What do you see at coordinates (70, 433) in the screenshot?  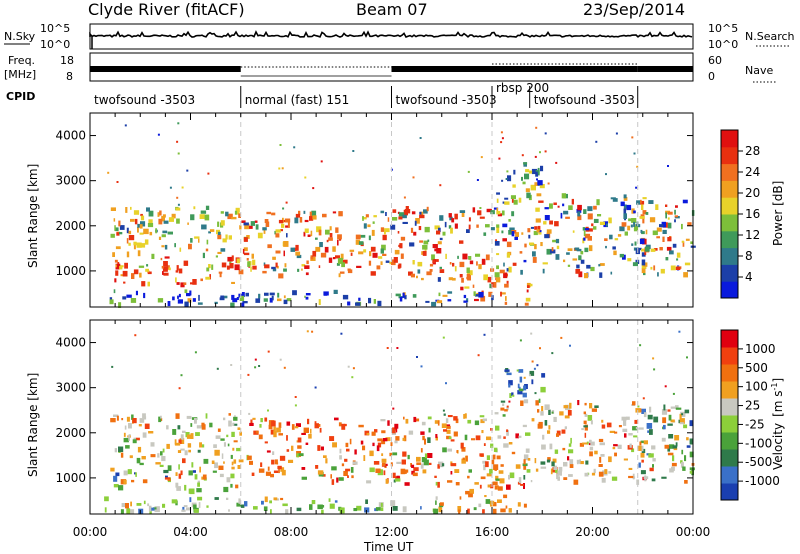 I see `ytick-label: 2000` at bounding box center [70, 433].